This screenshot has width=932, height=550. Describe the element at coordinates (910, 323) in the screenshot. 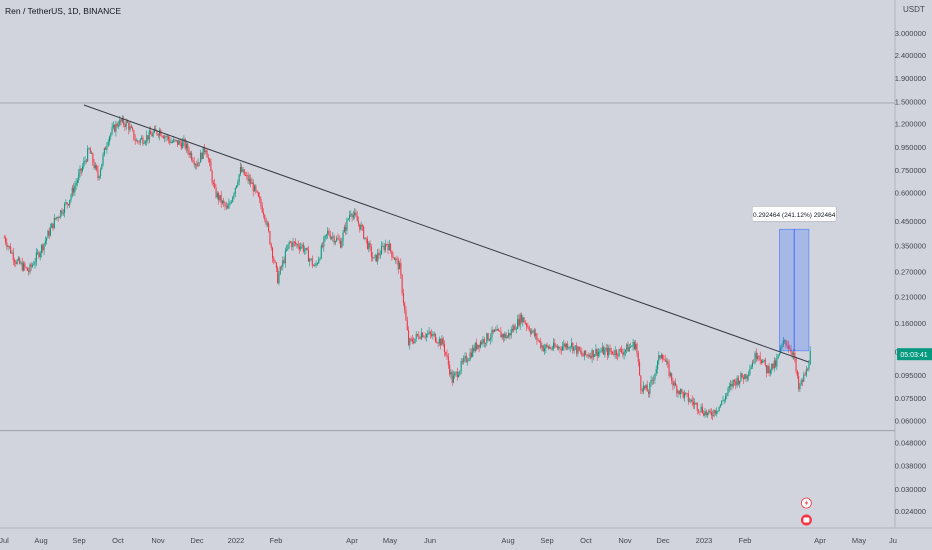

I see `y-tick-label: 0.160000` at that location.